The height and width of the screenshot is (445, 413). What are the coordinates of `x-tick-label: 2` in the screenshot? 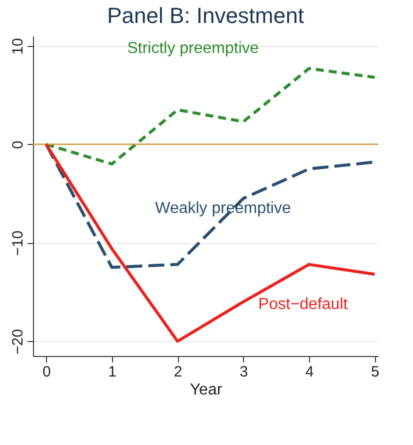 It's located at (178, 372).